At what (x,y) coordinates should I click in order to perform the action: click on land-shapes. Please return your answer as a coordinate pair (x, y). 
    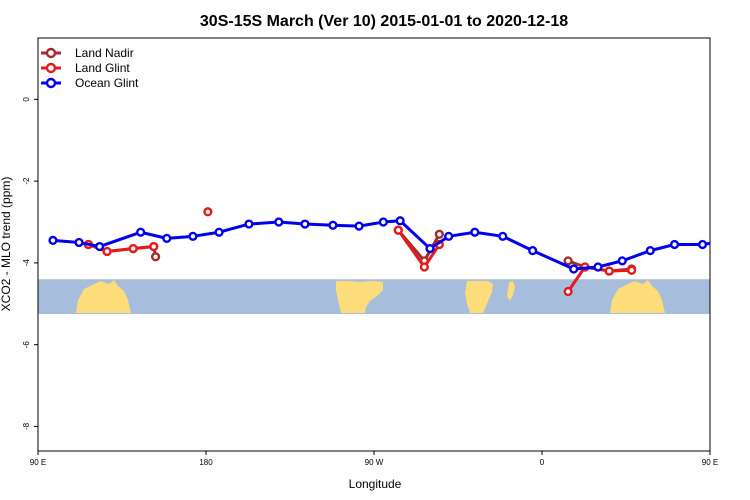
    Looking at the image, I should click on (370, 296).